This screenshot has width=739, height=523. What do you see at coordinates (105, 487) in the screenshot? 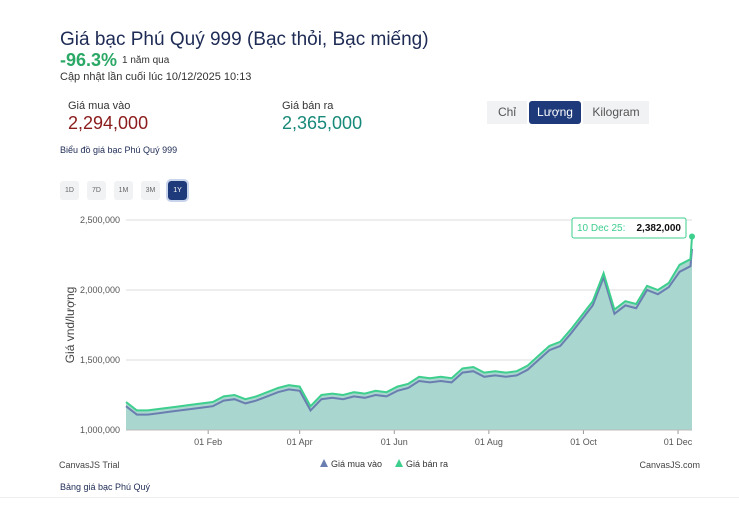
I see `footer-link: Bảng giá bạc Phú Quý` at bounding box center [105, 487].